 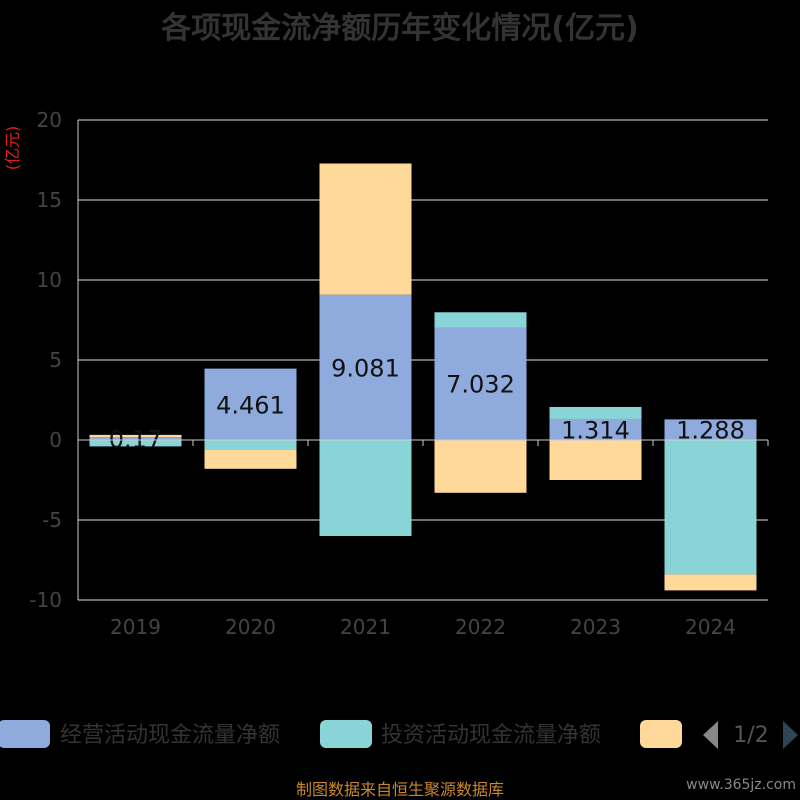 I want to click on watermark: www.365jz.com, so click(x=741, y=785).